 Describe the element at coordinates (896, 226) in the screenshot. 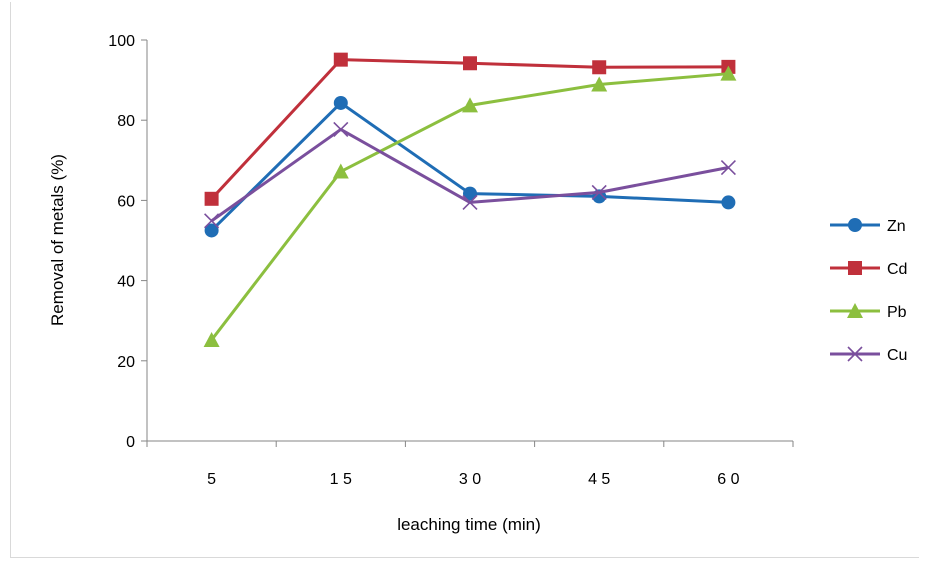

I see `legend-label-zn: Zn` at that location.